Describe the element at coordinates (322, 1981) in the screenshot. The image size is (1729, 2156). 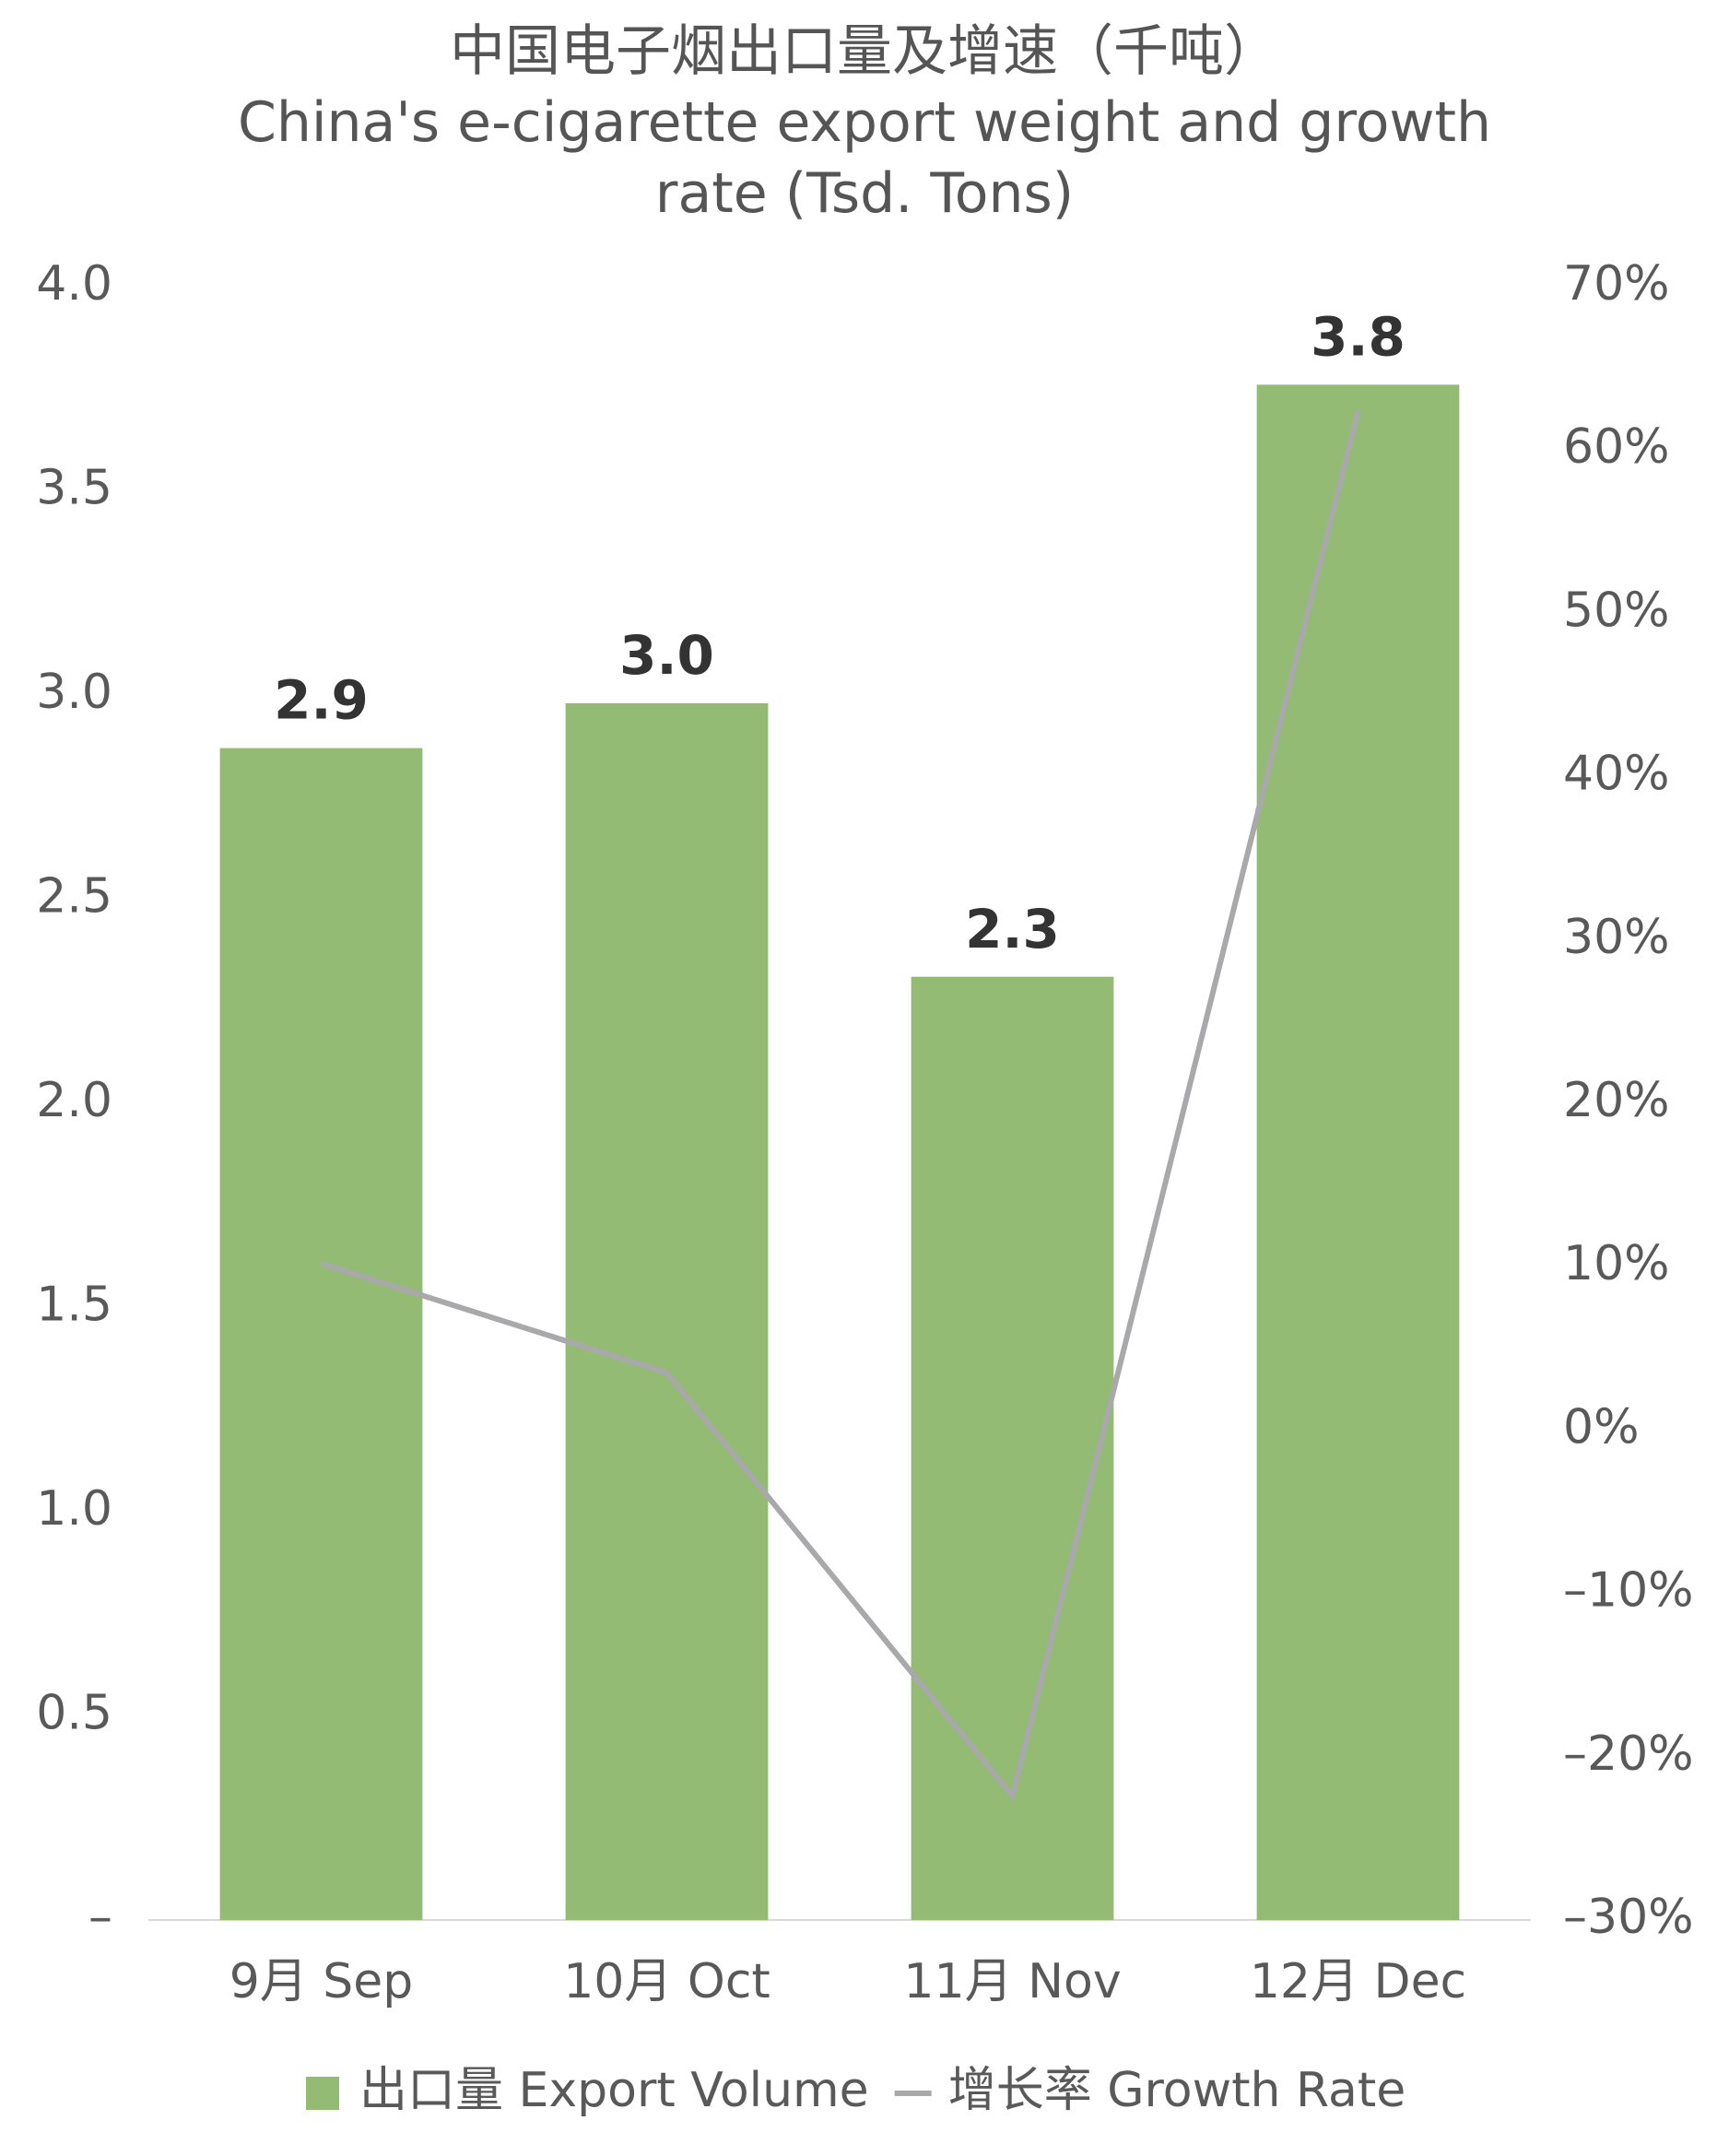
I see `x-tick-label: 9月 Sep` at that location.